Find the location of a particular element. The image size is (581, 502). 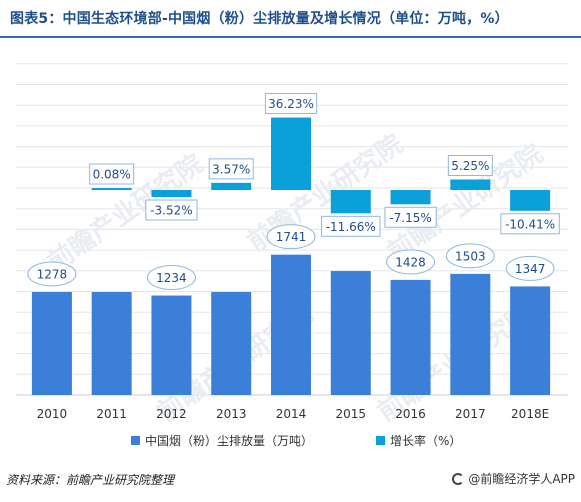

title-divider is located at coordinates (290, 37).